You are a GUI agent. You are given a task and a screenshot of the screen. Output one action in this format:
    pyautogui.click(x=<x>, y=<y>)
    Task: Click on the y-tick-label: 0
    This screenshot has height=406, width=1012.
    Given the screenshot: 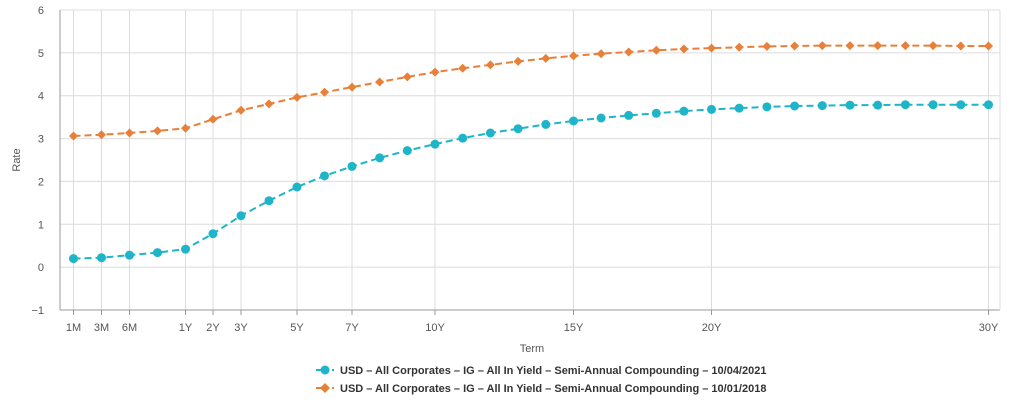 What is the action you would take?
    pyautogui.click(x=41, y=268)
    